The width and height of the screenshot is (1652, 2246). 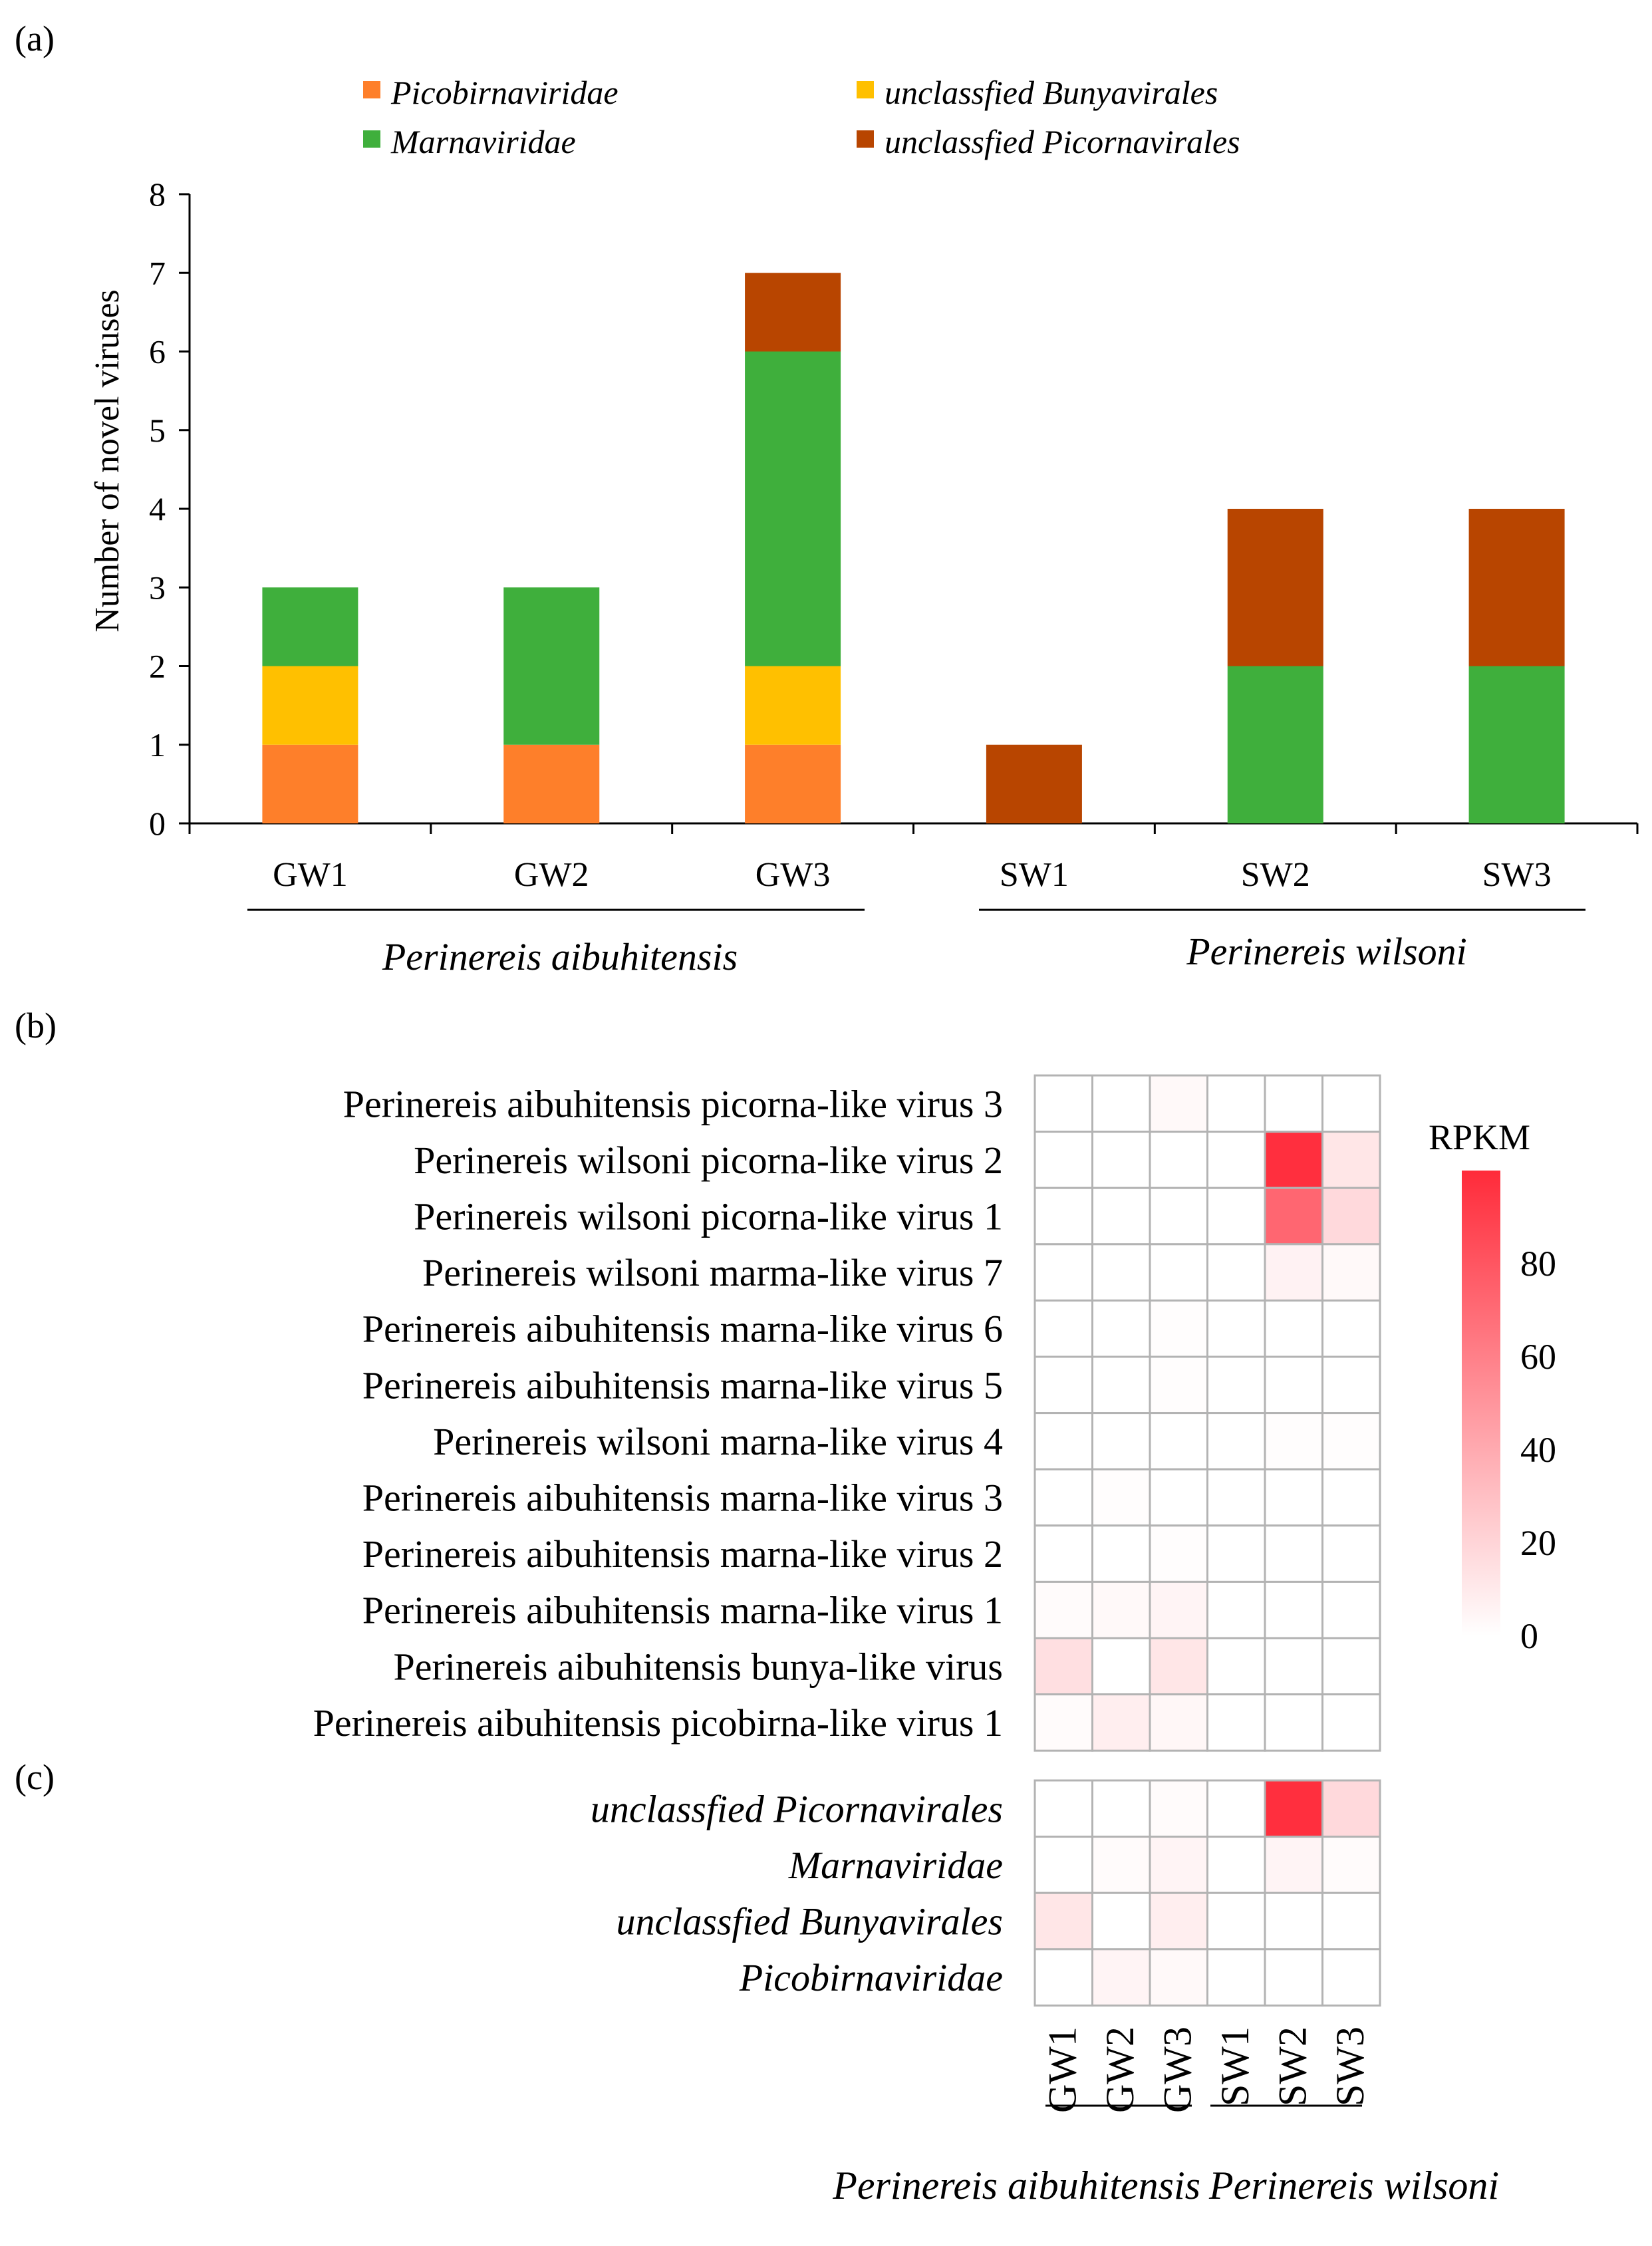 What do you see at coordinates (310, 705) in the screenshot?
I see `bar-gw1-unclassfied-bunyavirales` at bounding box center [310, 705].